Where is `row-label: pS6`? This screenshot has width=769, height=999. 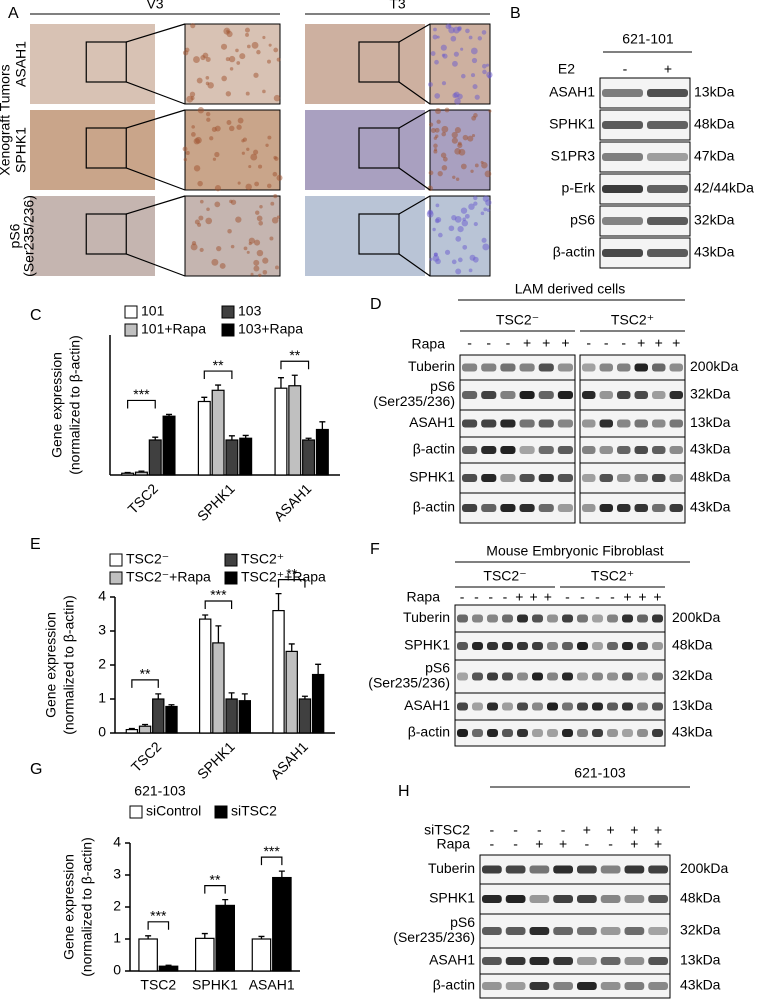 row-label: pS6 is located at coordinates (437, 668).